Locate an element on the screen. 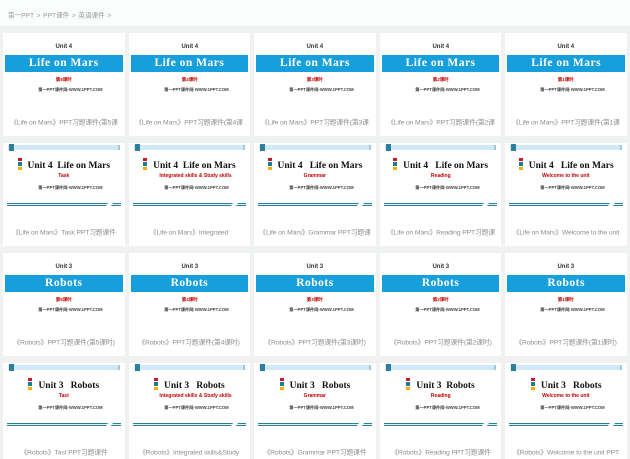 The height and width of the screenshot is (459, 630). ppt-item-title-link: 《Robots》Reading PPT习题课件 is located at coordinates (440, 453).